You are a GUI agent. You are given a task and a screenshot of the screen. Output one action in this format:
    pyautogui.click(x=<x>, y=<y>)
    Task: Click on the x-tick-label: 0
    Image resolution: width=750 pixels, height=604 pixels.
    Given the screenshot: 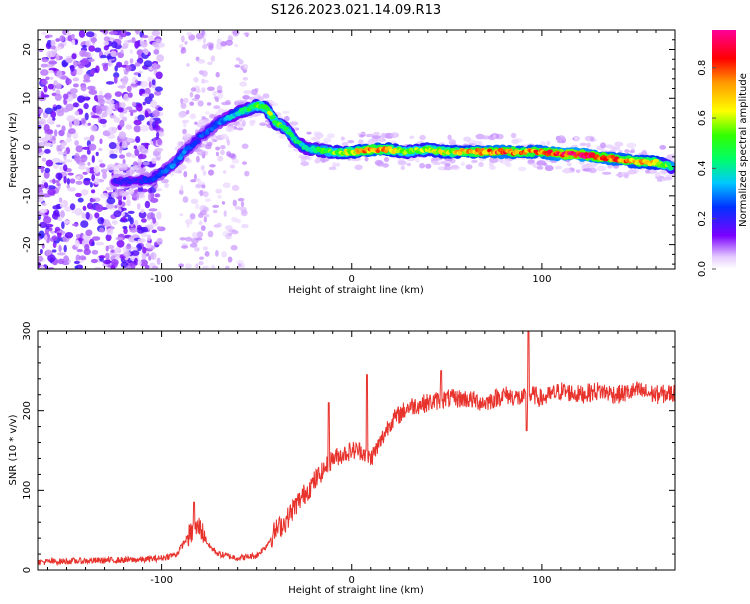 What is the action you would take?
    pyautogui.click(x=352, y=279)
    